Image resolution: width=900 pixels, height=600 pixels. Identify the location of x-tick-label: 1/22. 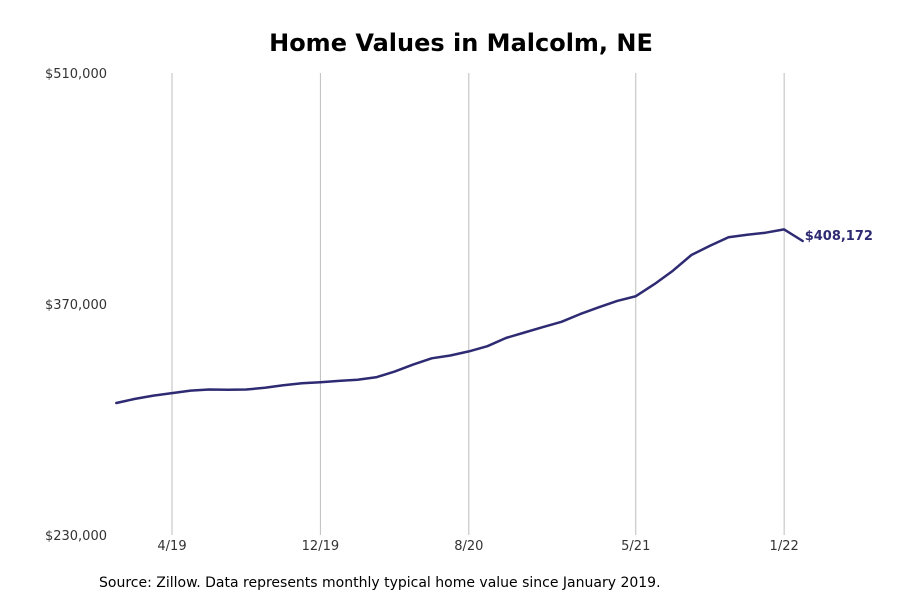
(784, 546).